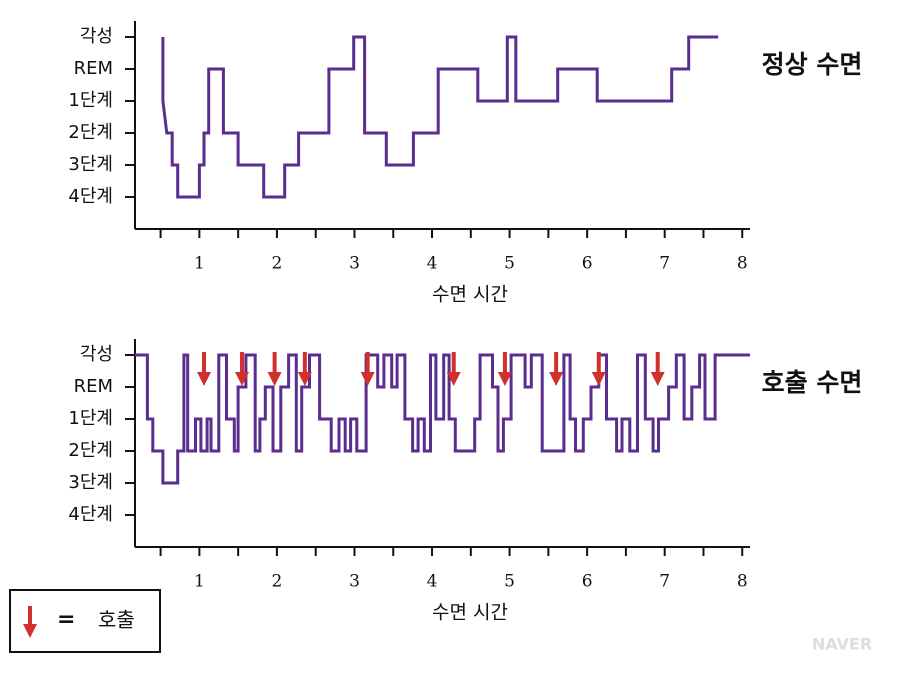 The height and width of the screenshot is (674, 904). What do you see at coordinates (30, 631) in the screenshot?
I see `legend-arrow-head` at bounding box center [30, 631].